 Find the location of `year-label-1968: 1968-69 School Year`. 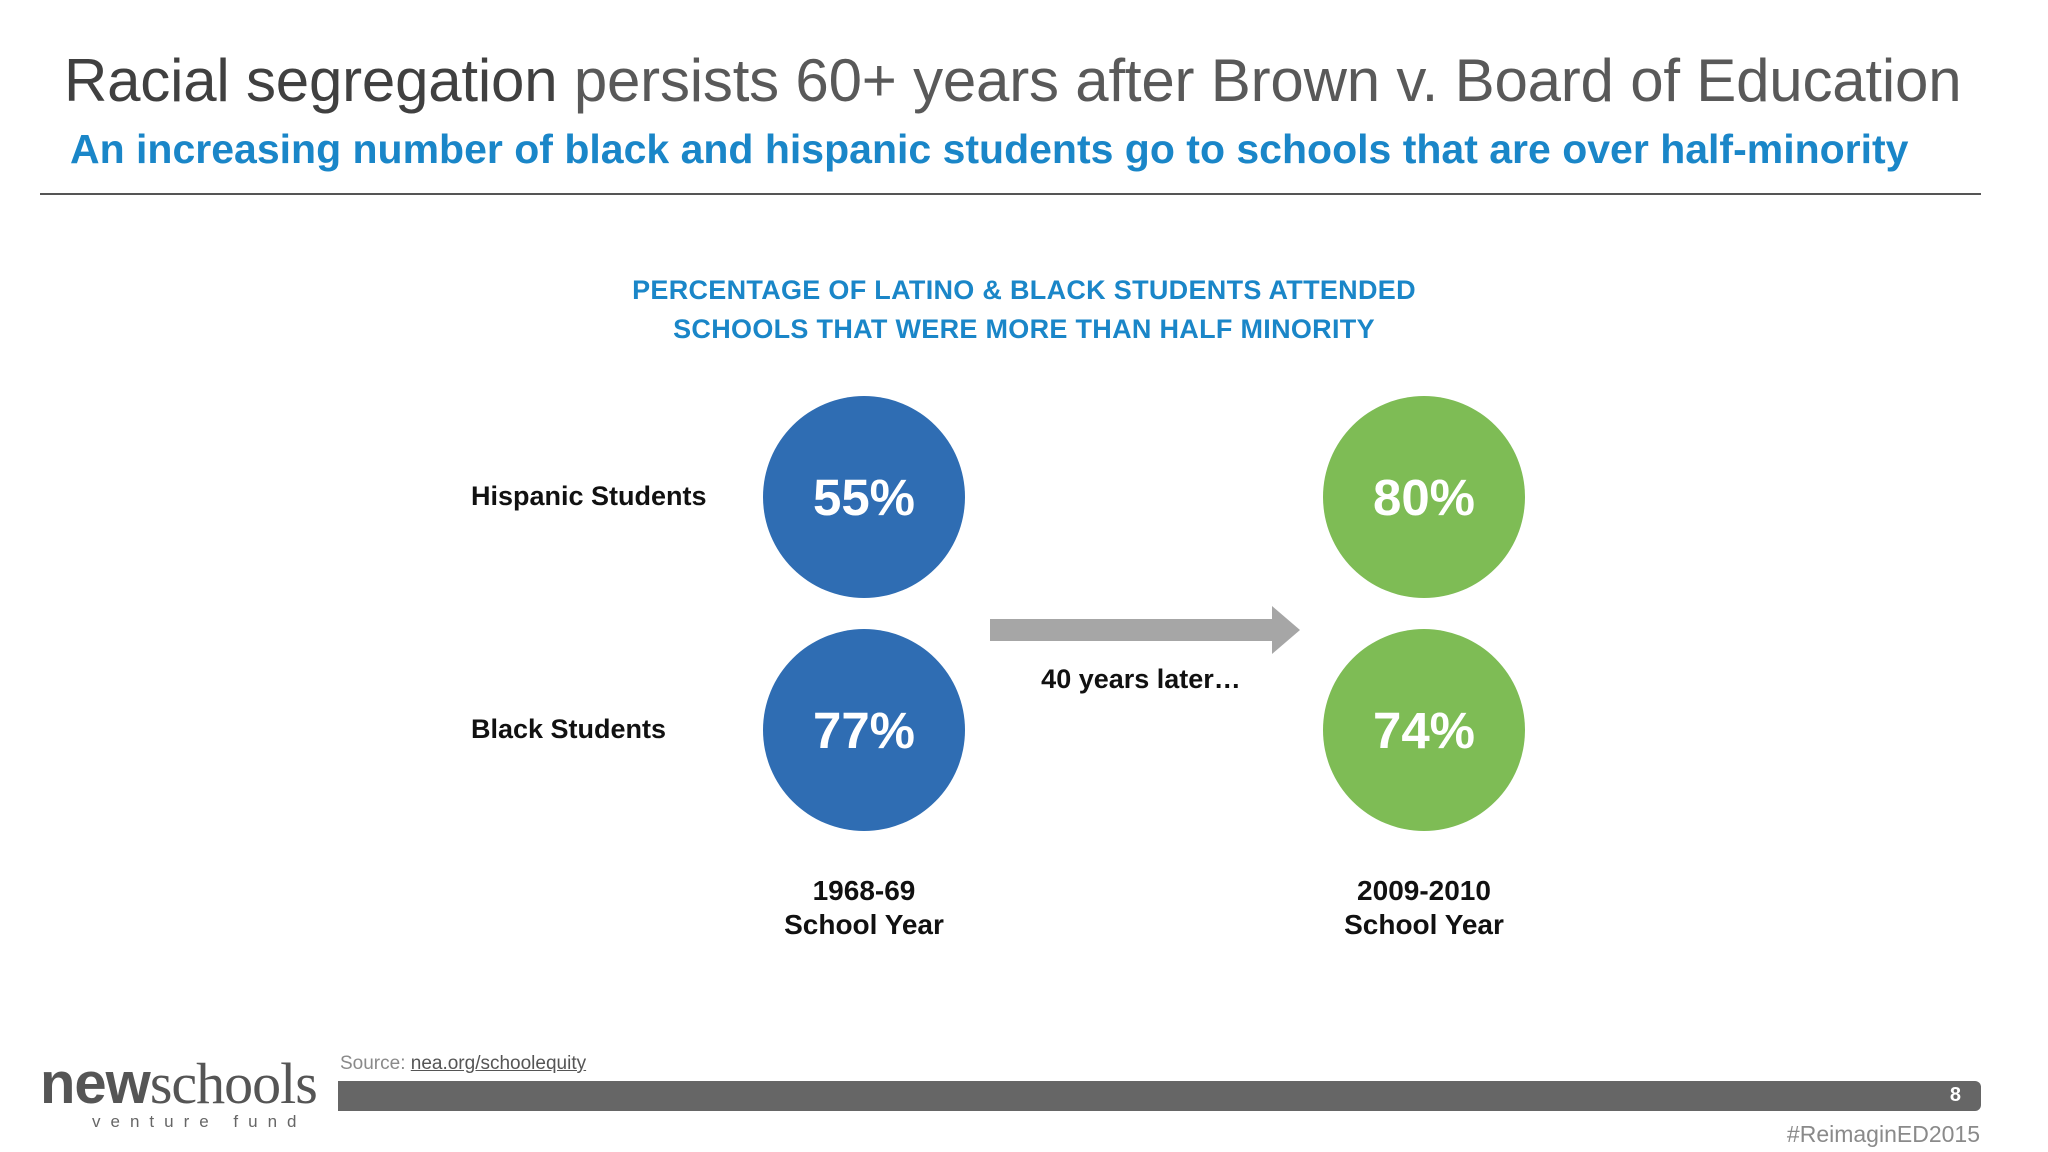

year-label-1968: 1968-69 School Year is located at coordinates (864, 908).